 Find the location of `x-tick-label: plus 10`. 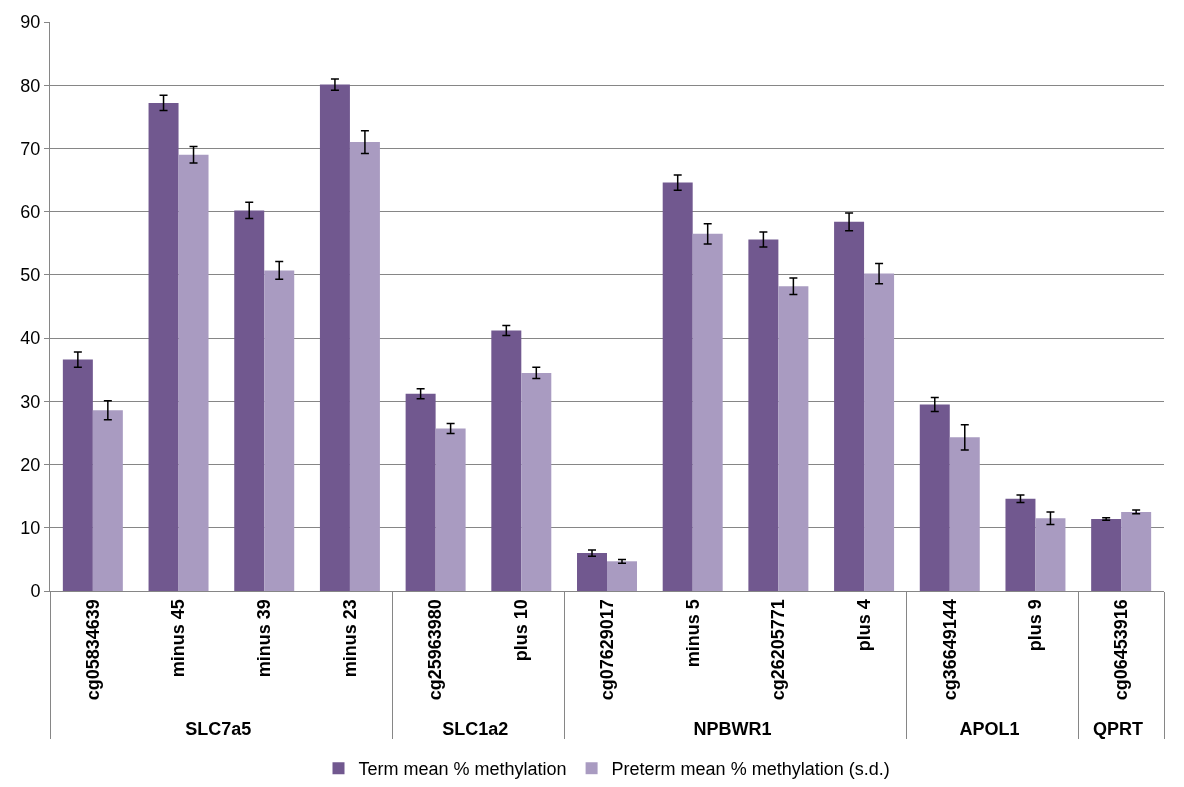

x-tick-label: plus 10 is located at coordinates (521, 630).